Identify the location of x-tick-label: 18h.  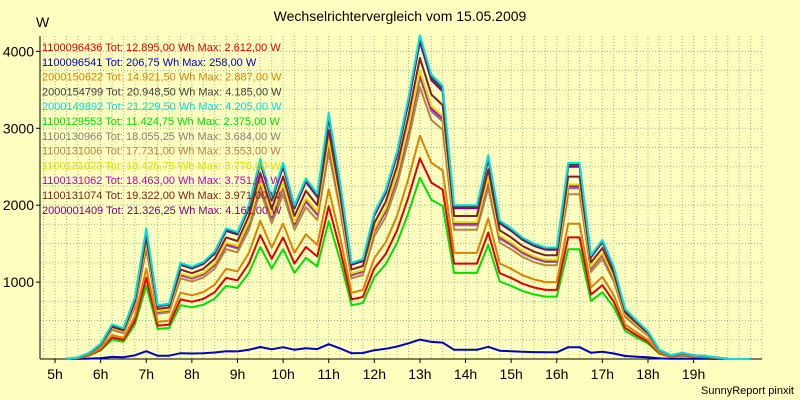
(647, 374).